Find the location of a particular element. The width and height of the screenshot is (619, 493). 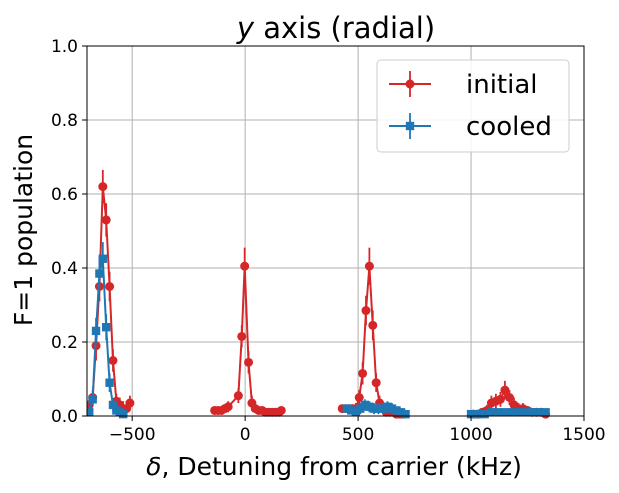

y-axis-label: F=1 population is located at coordinates (23, 230).